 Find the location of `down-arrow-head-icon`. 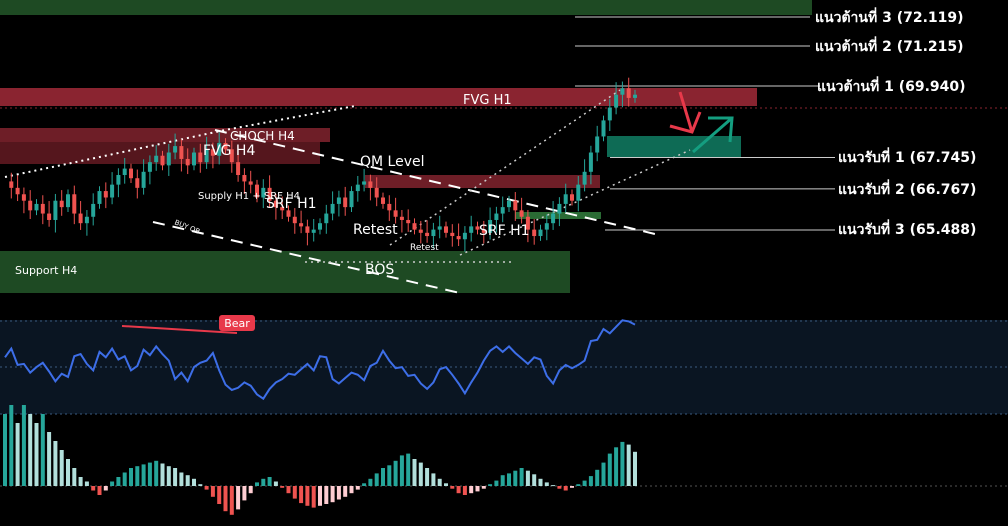

down-arrow-head-icon is located at coordinates (685, 122).